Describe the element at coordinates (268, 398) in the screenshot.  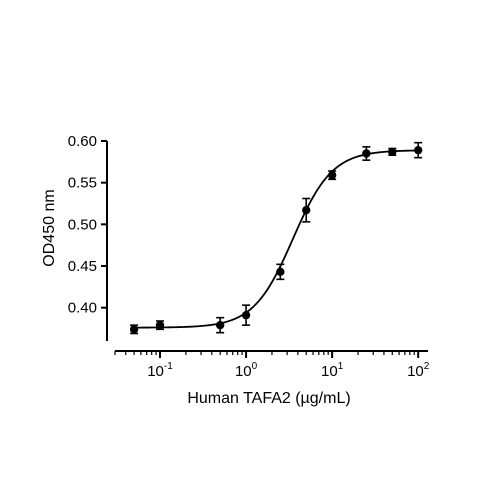
I see `x-axis-title: Human TAFA2 (µg/mL)` at that location.